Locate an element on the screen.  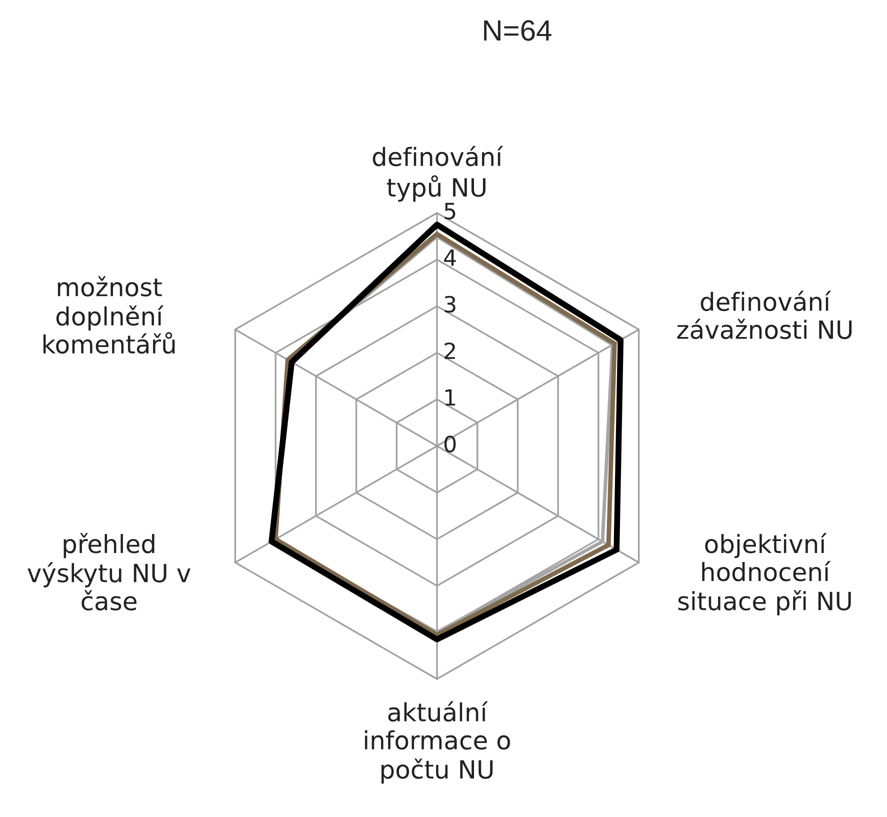
spoke-label: aktuální informace o počtu NU is located at coordinates (437, 742).